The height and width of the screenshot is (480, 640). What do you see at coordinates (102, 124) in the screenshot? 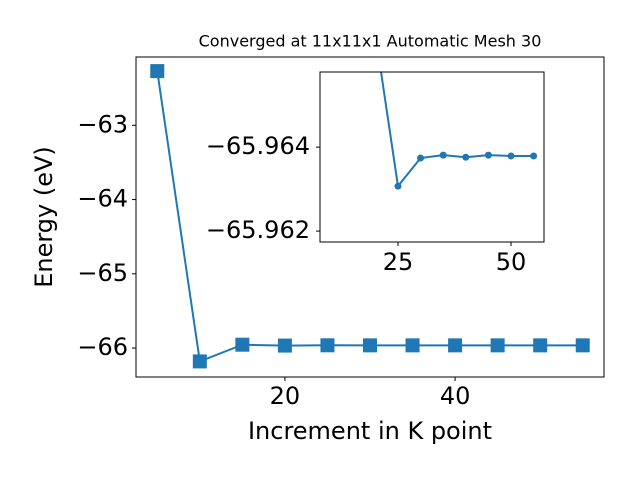
I see `y-tick-label: −63` at bounding box center [102, 124].